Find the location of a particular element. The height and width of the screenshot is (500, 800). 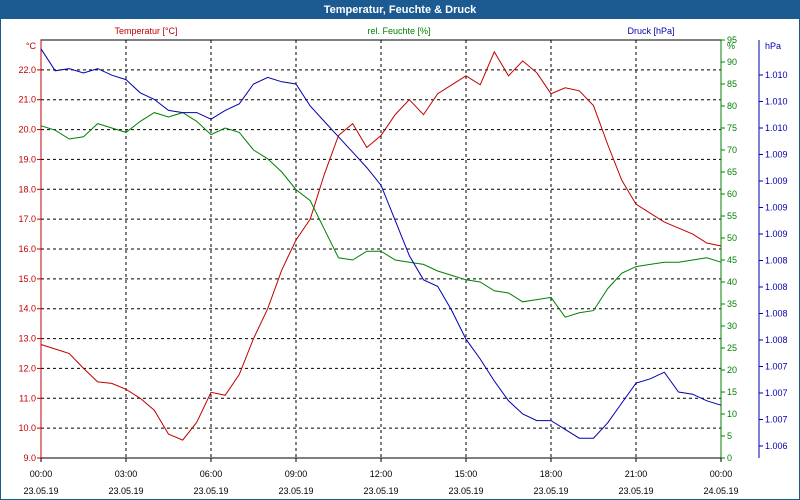

temp-axis-unit: °C is located at coordinates (31, 46).